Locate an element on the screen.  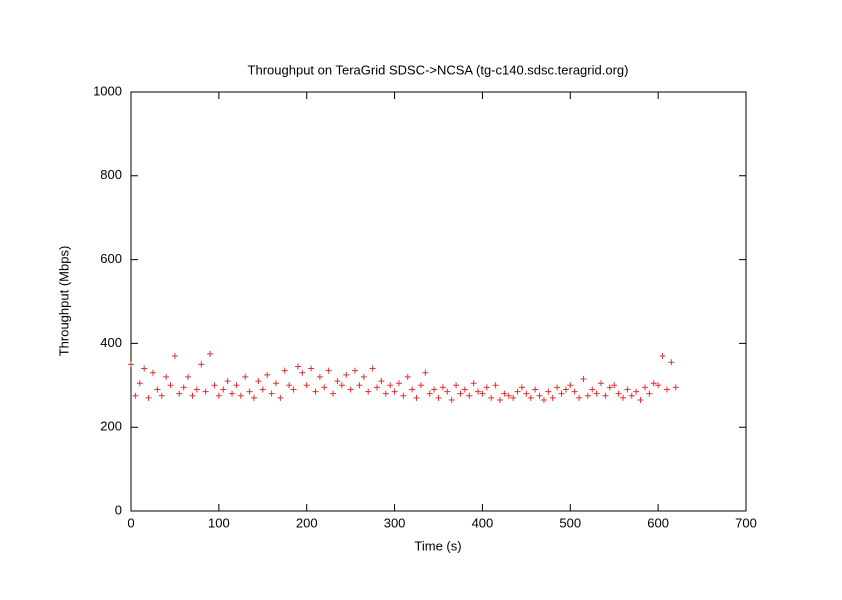
x-axis-label: Time (s) is located at coordinates (437, 545).